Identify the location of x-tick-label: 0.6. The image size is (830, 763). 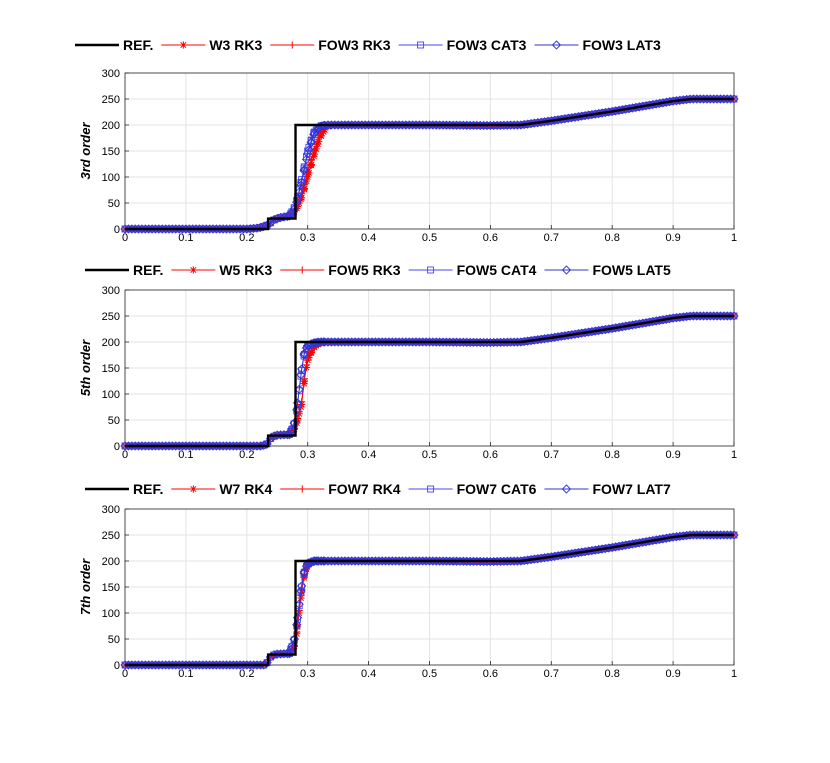
(490, 674).